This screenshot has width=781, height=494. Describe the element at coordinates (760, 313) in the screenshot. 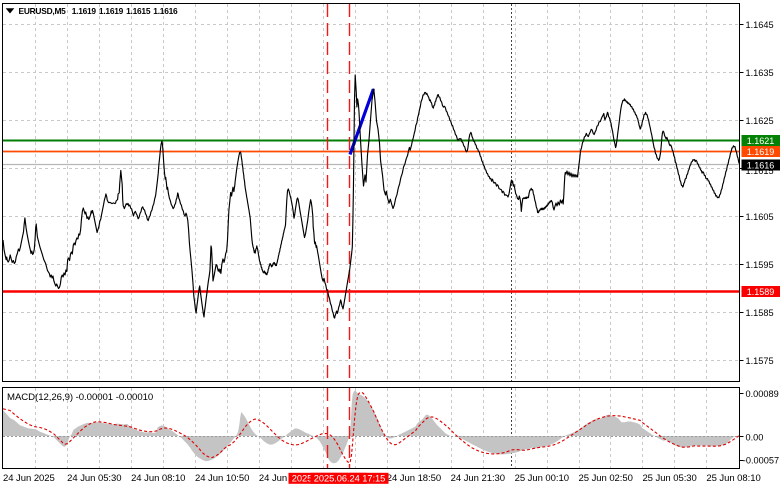

I see `svg-text: 1.1585` at that location.